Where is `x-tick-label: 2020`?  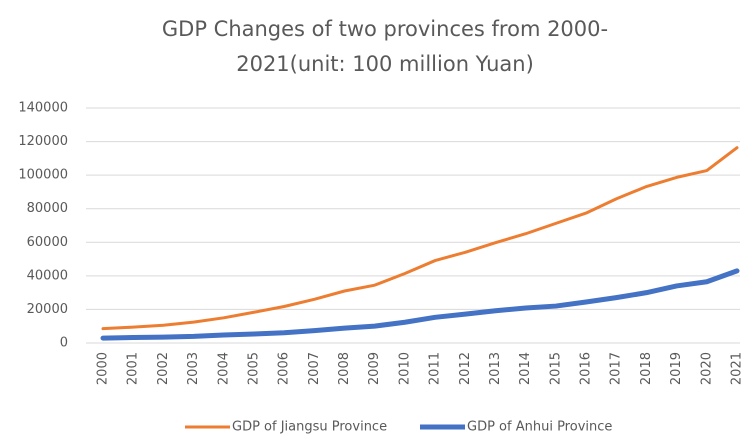
x-tick-label: 2020 is located at coordinates (706, 368).